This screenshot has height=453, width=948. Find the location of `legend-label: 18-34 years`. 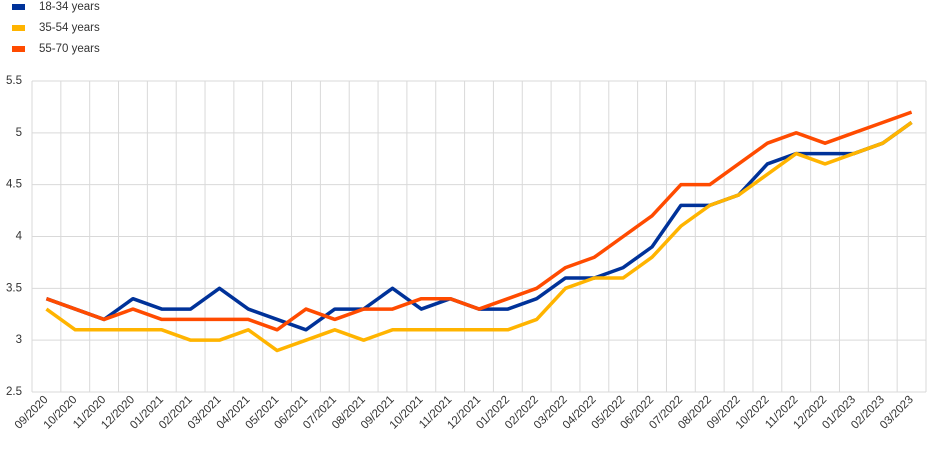

legend-label: 18-34 years is located at coordinates (69, 7).